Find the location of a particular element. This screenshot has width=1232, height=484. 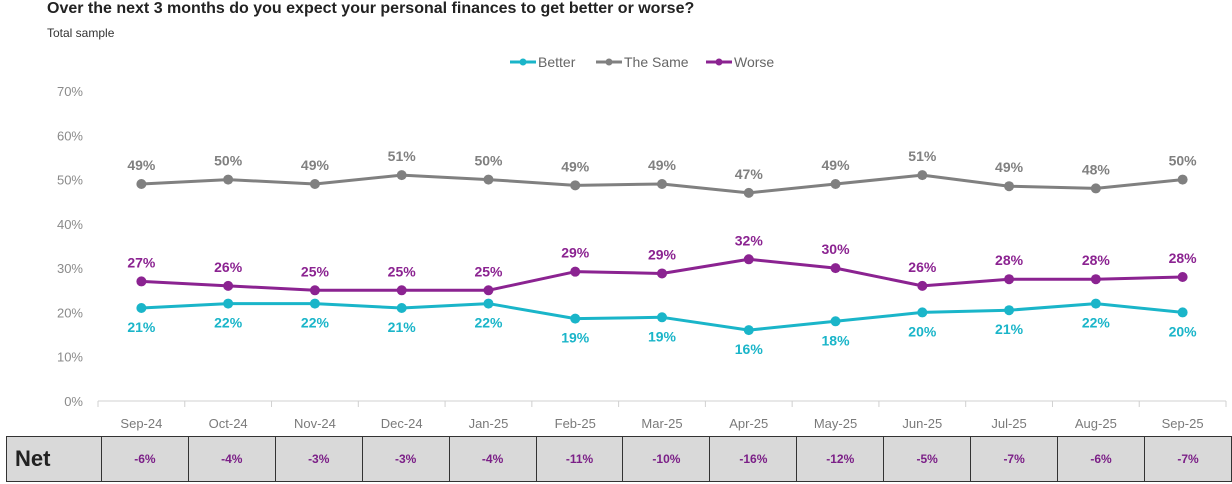

x-tick-label: Jul-25 is located at coordinates (1008, 423).